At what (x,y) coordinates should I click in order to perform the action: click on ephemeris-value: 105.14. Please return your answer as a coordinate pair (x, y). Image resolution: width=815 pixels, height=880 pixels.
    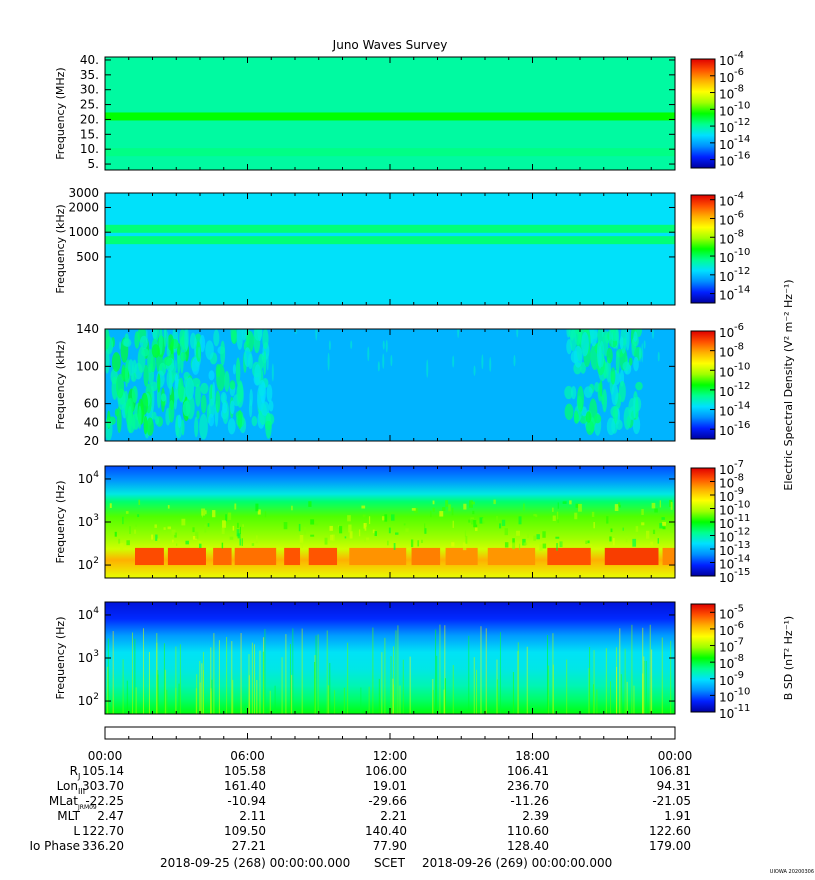
    Looking at the image, I should click on (103, 771).